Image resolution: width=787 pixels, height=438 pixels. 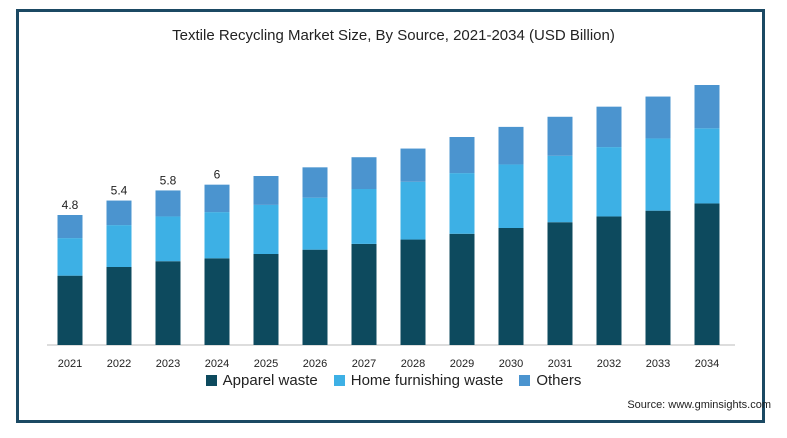 I want to click on x-tick-label: 2023, so click(x=168, y=364).